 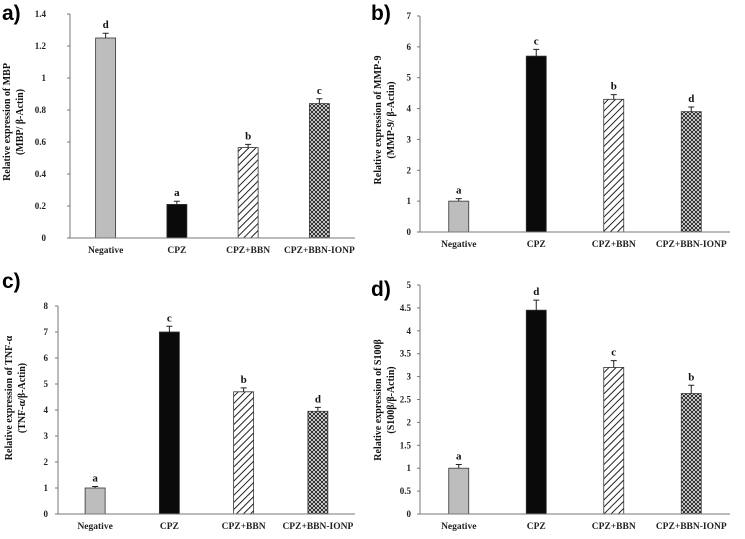 What do you see at coordinates (536, 527) in the screenshot?
I see `x-category-label-cpz-d: CPZ` at bounding box center [536, 527].